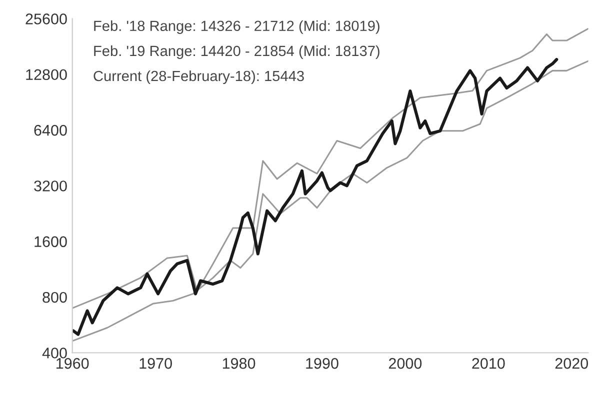 The image size is (593, 415). I want to click on annotation: Feb. '18 Range: 14326 - 21712 (Mid: 18019), so click(237, 27).